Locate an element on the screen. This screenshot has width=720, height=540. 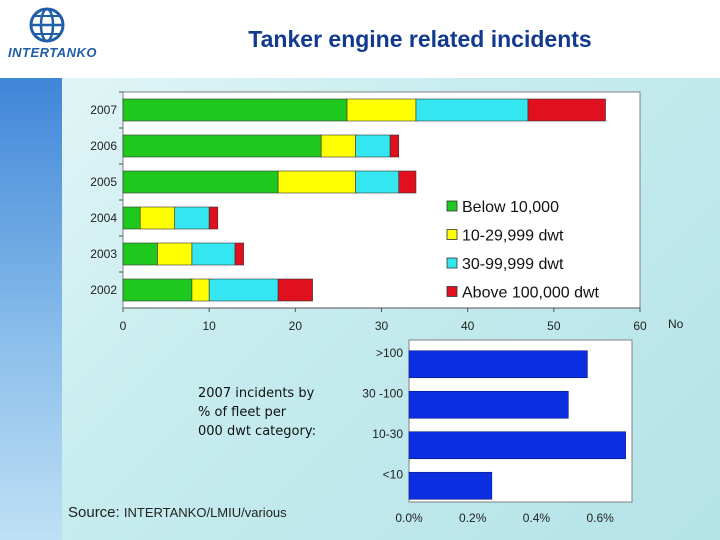
sub-x-tick-label: 0.0% is located at coordinates (409, 518).